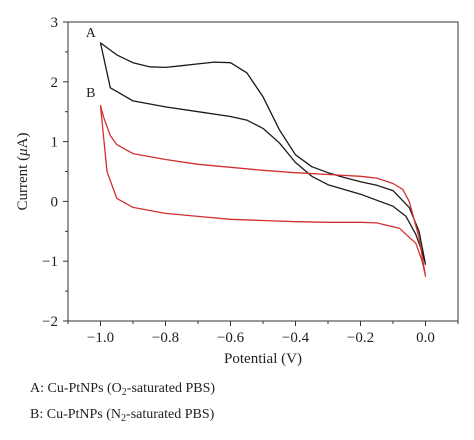 This screenshot has height=440, width=474. I want to click on y-axis-title: Current (μA), so click(23, 172).